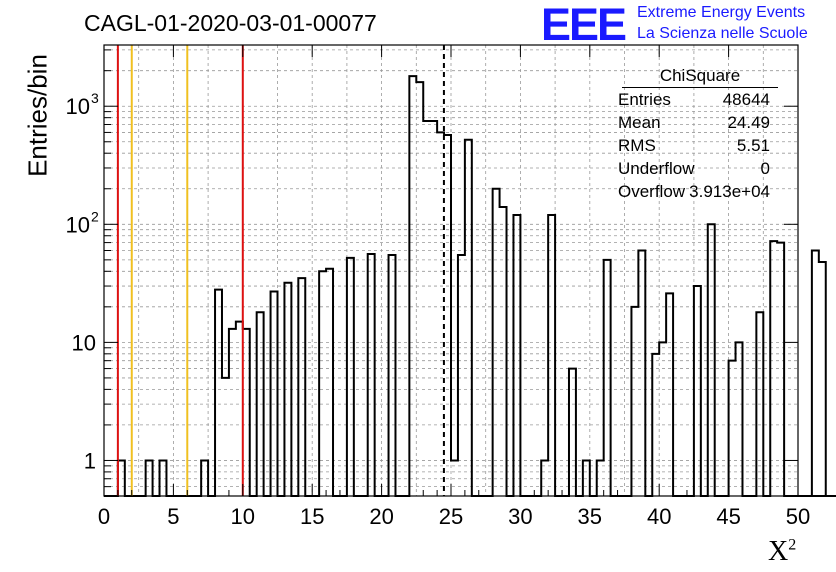 The height and width of the screenshot is (572, 836). What do you see at coordinates (694, 145) in the screenshot?
I see `stats-row: RMS 5.51` at bounding box center [694, 145].